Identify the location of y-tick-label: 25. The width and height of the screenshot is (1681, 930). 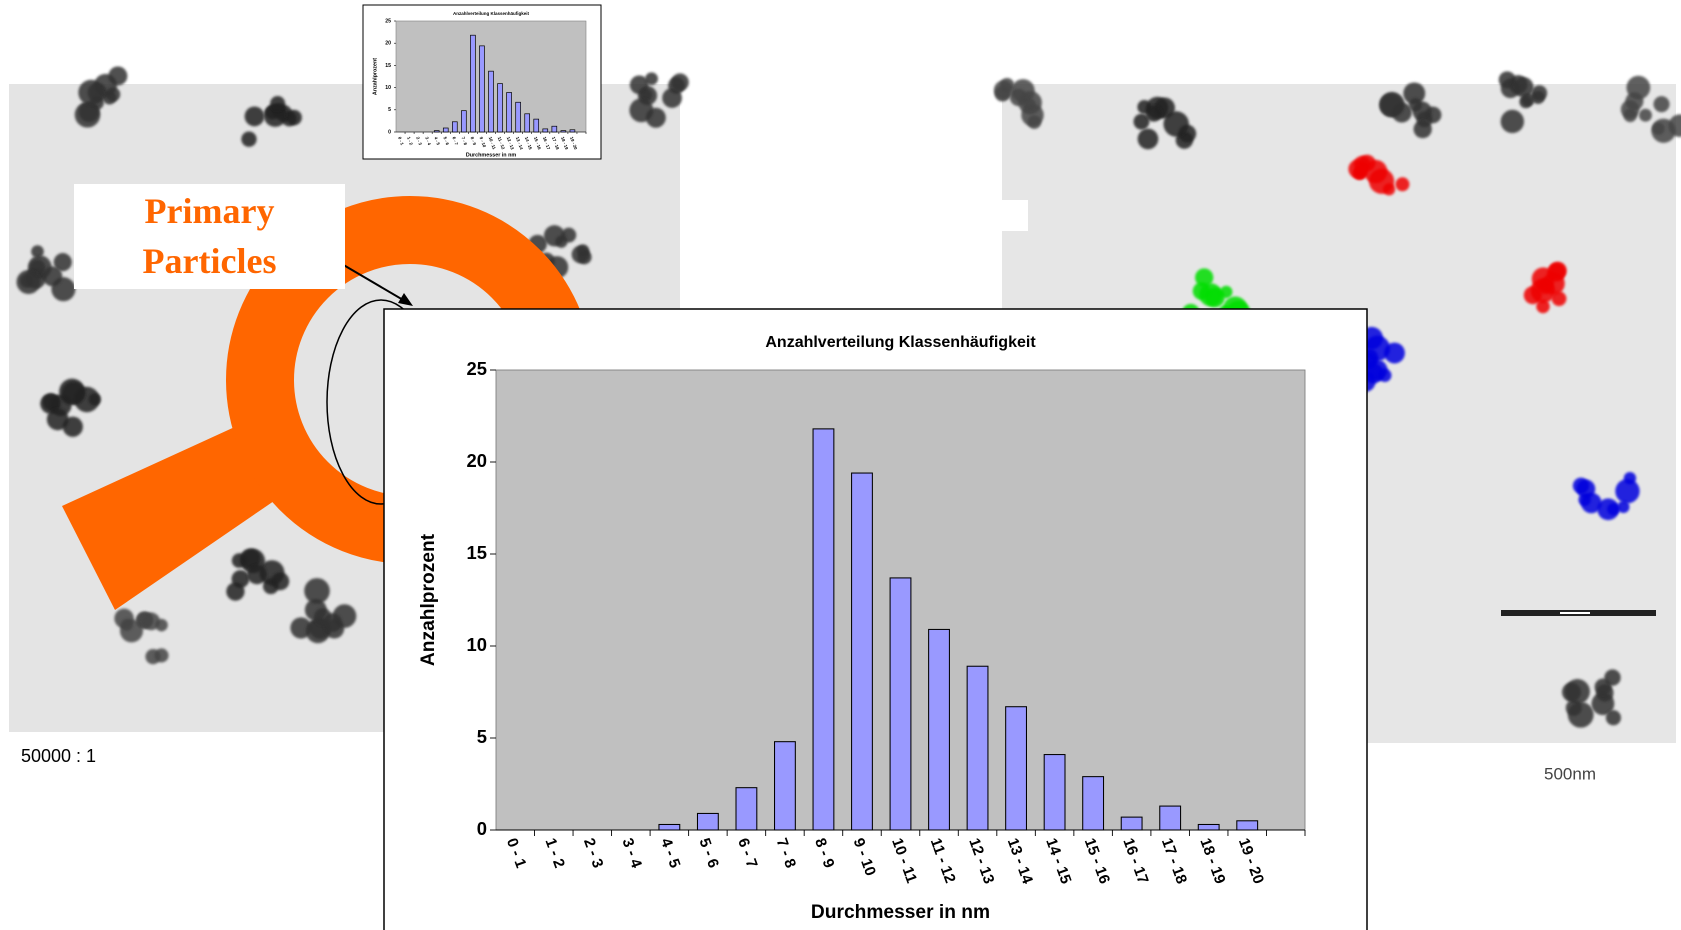
(477, 368).